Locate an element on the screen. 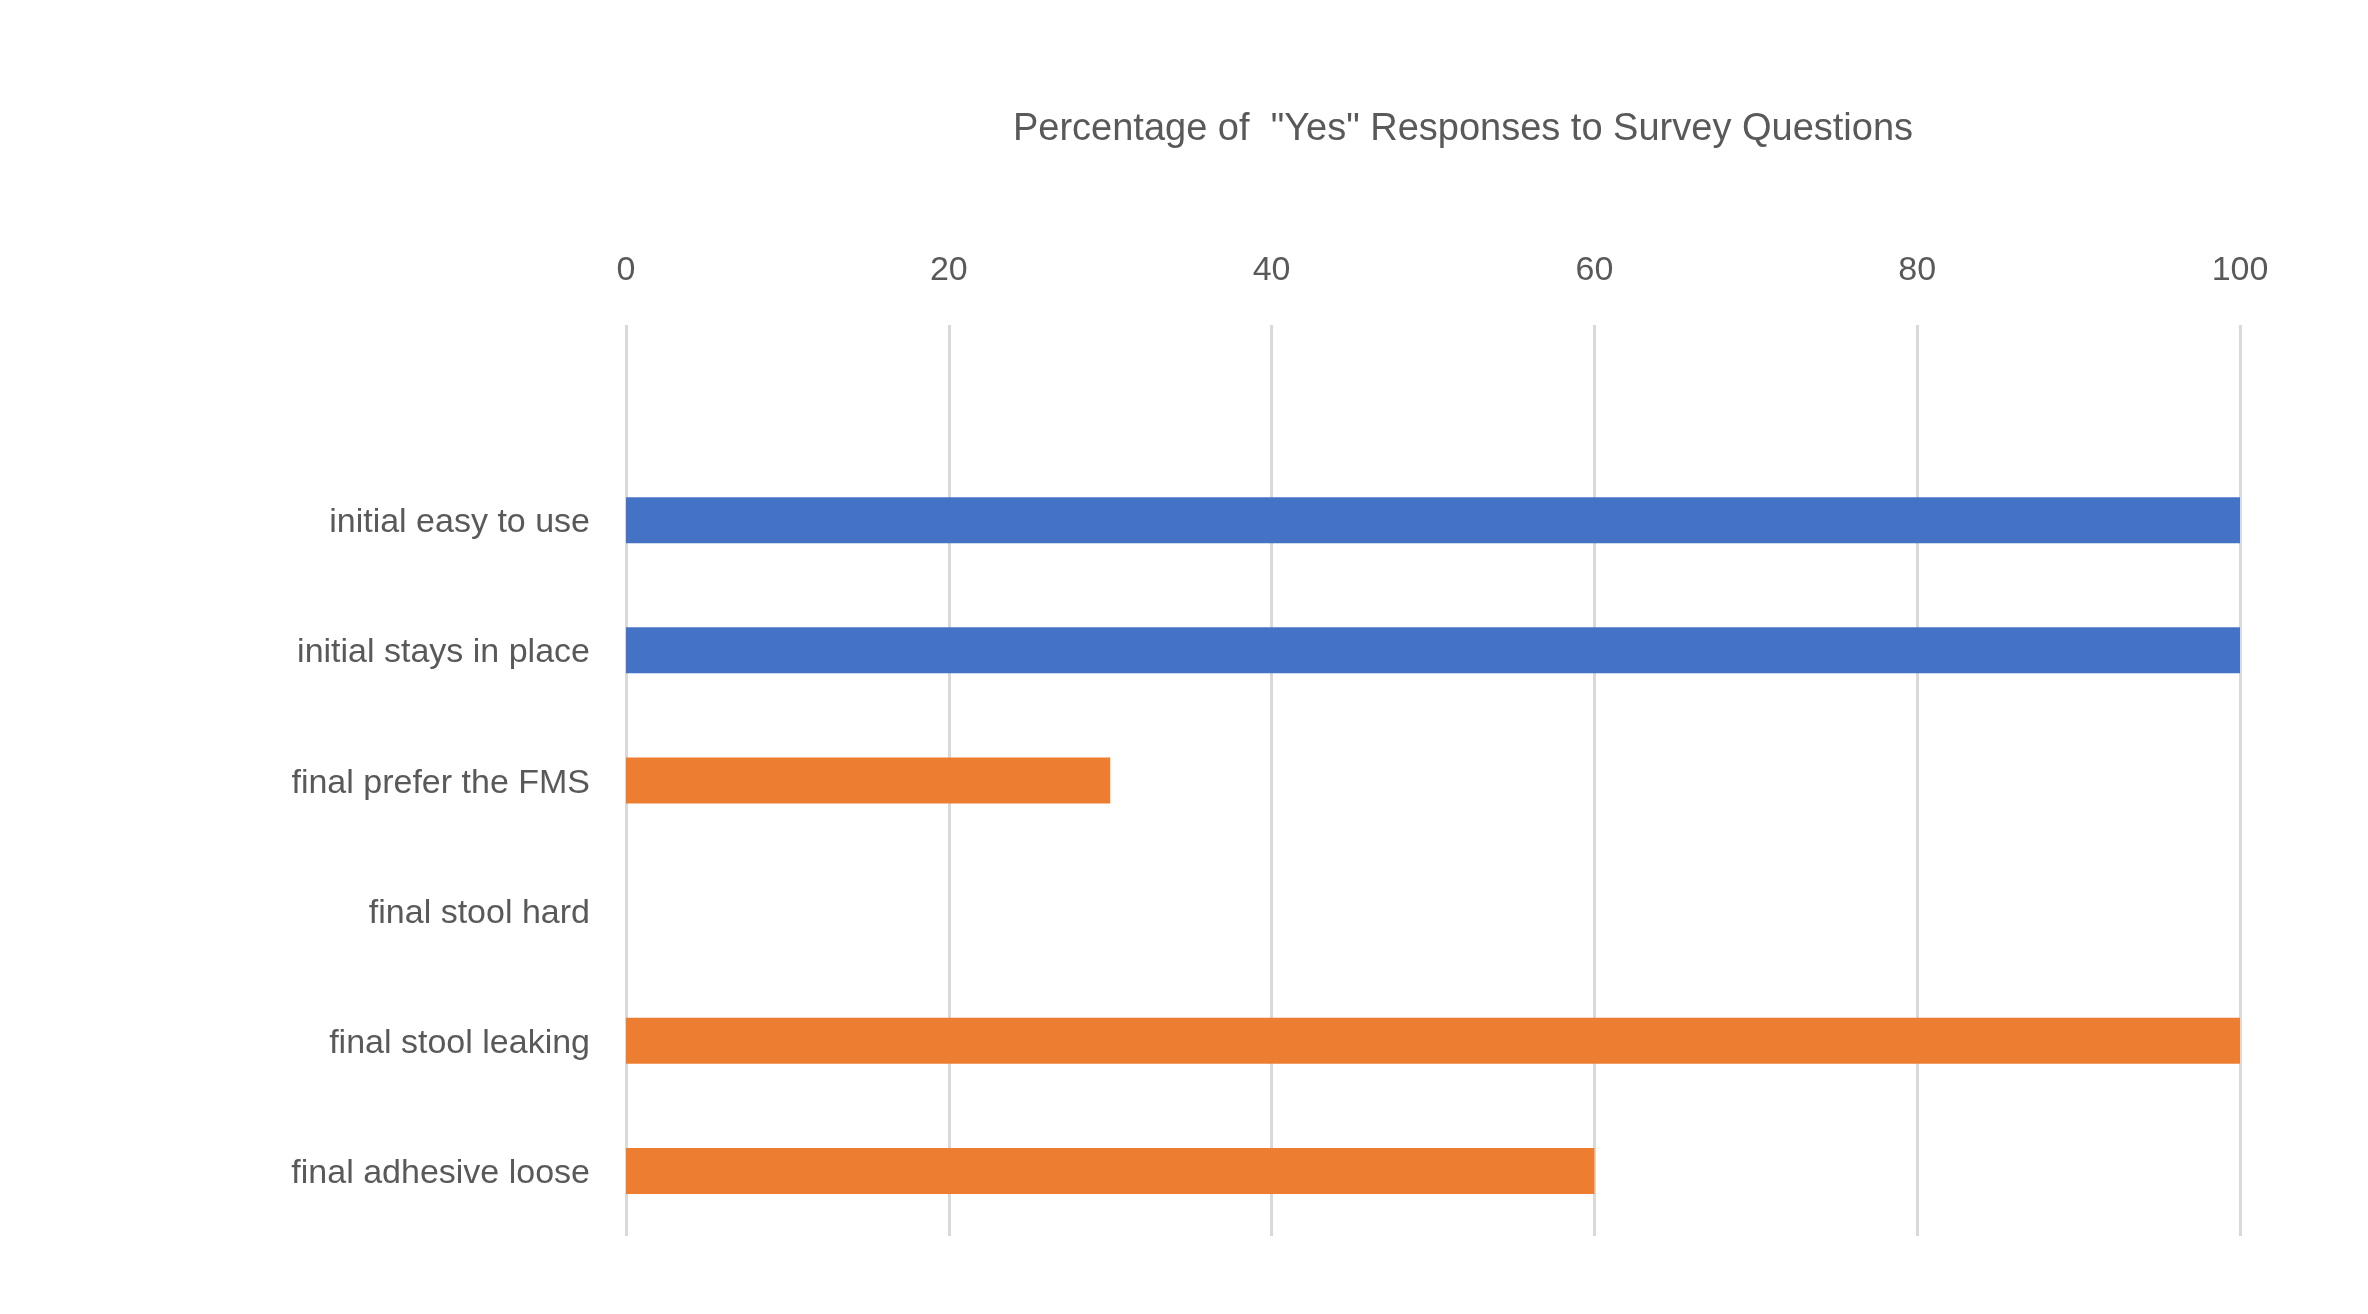 This screenshot has height=1314, width=2368. y-tick-label: final stool hard is located at coordinates (479, 910).